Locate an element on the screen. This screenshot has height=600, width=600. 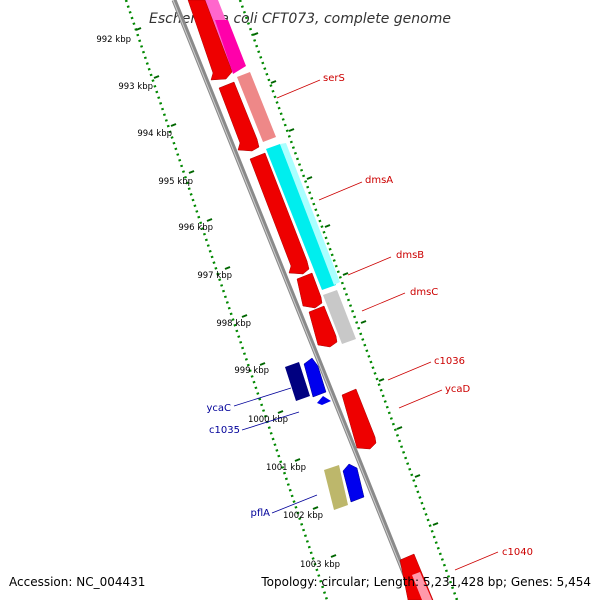
cog-salmon-block is located at coordinates (256, 107).